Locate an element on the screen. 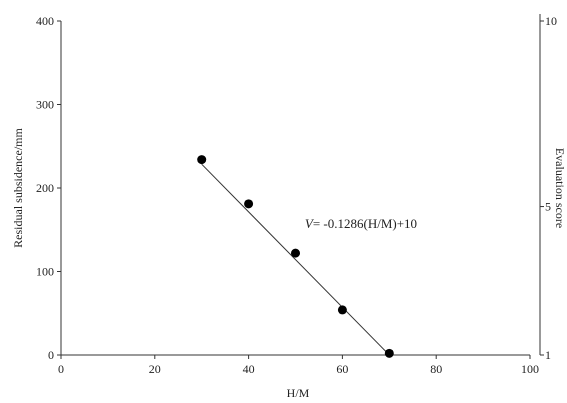 This screenshot has width=567, height=403. x-tick-label: 0 is located at coordinates (61, 369).